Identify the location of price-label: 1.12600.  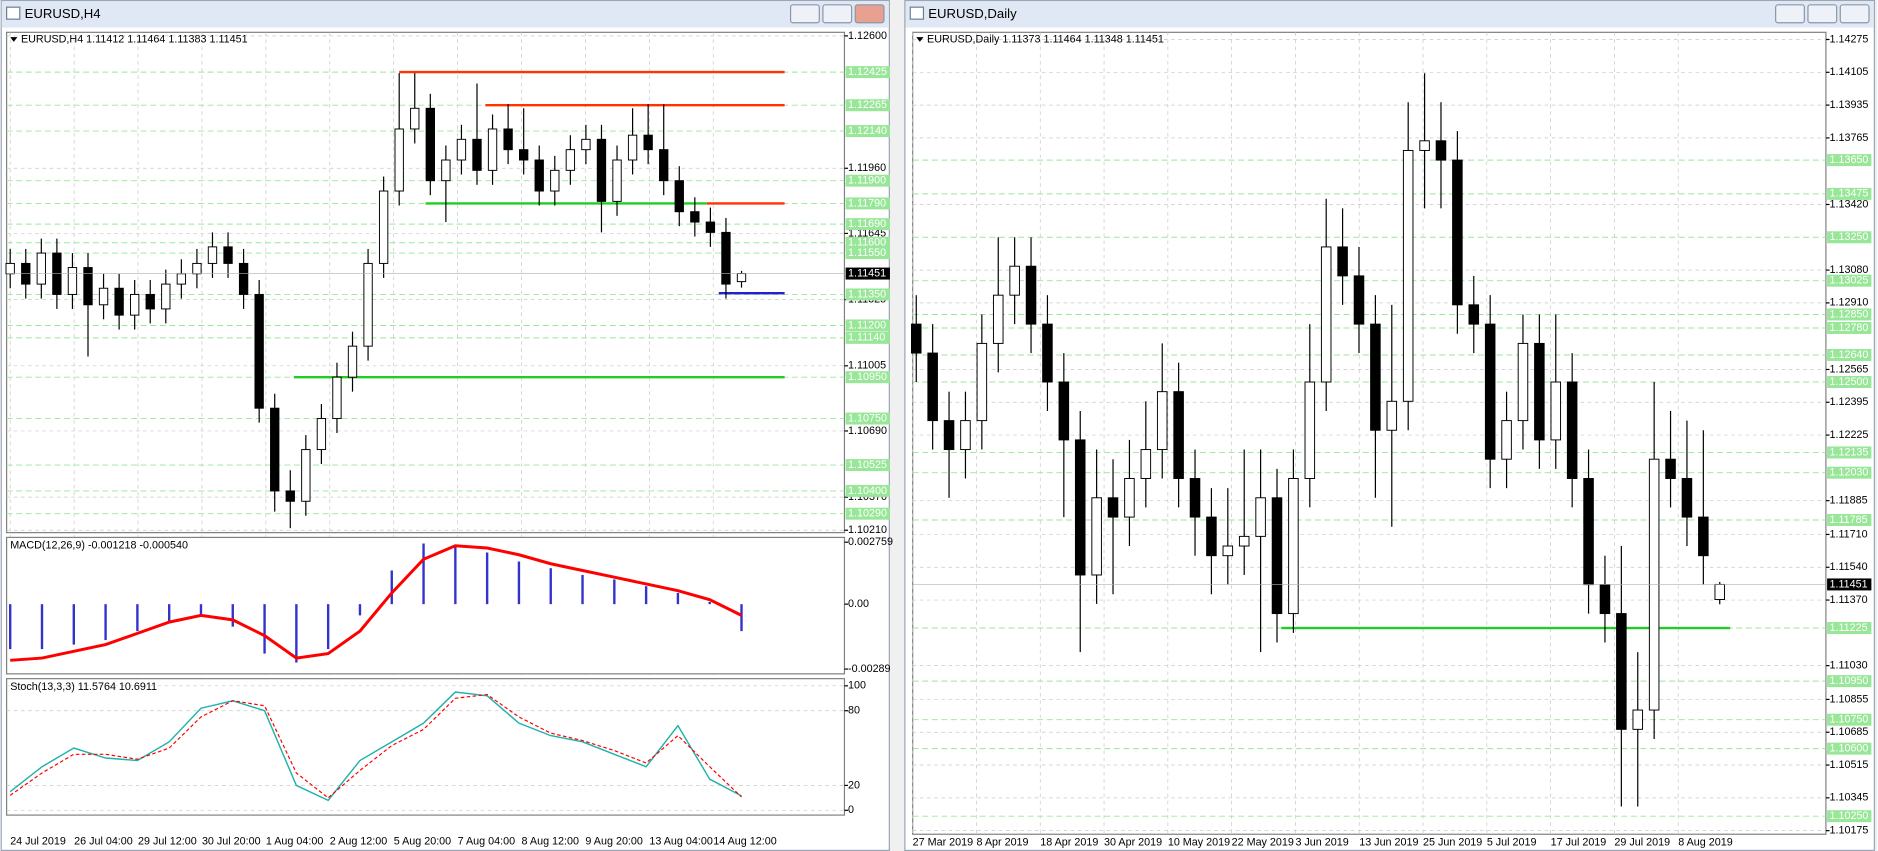
(867, 36).